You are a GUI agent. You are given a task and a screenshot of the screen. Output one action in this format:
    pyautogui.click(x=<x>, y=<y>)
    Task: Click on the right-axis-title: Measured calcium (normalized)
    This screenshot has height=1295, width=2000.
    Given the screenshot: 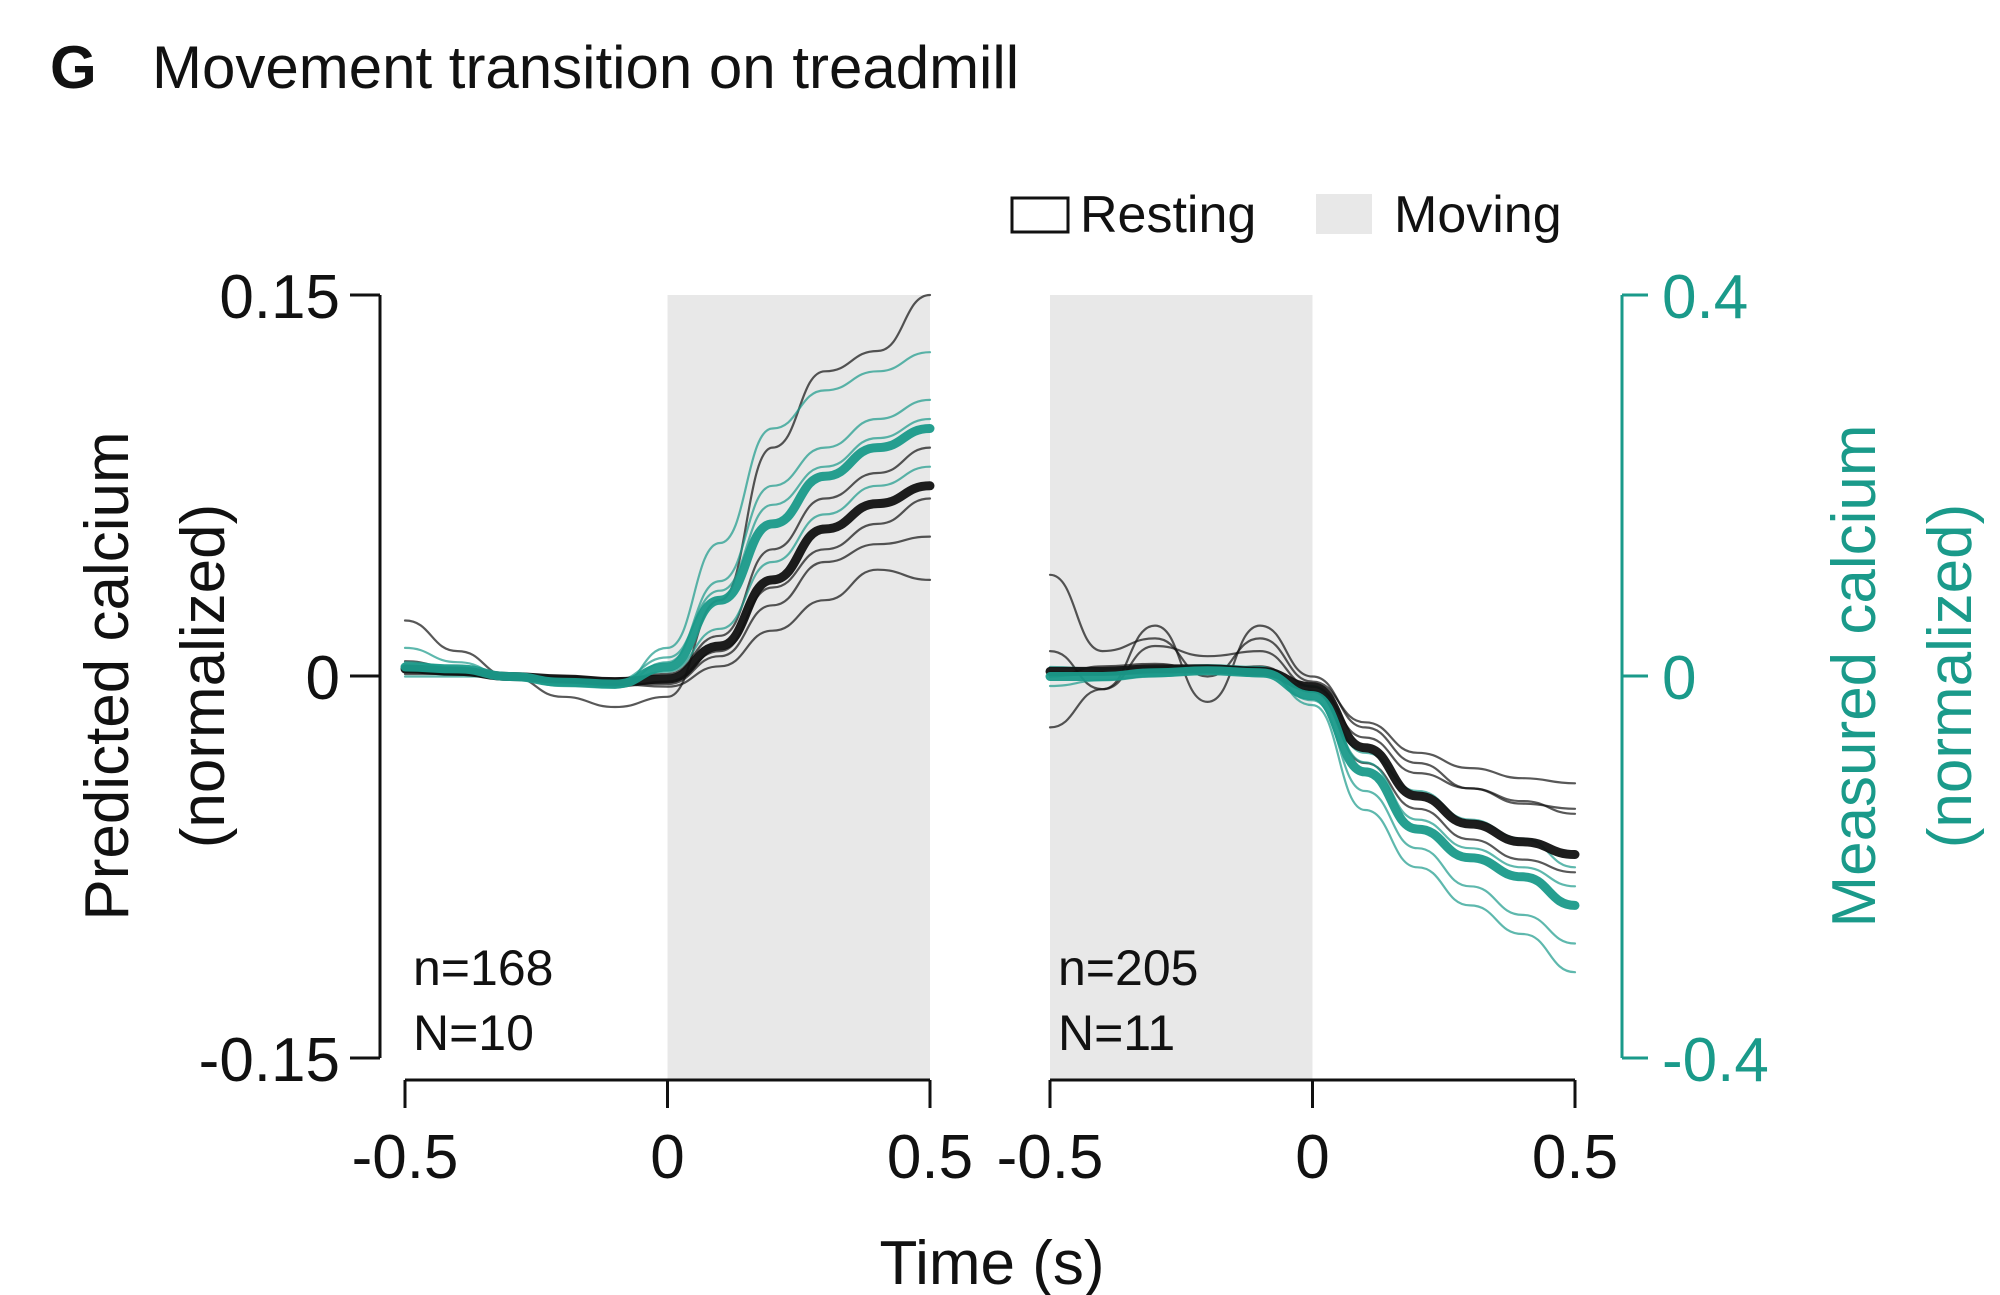 What is the action you would take?
    pyautogui.click(x=1902, y=675)
    